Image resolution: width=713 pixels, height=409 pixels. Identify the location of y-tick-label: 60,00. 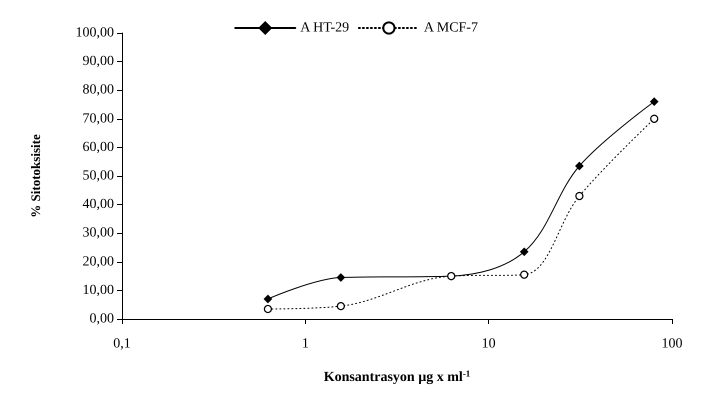
(98, 147).